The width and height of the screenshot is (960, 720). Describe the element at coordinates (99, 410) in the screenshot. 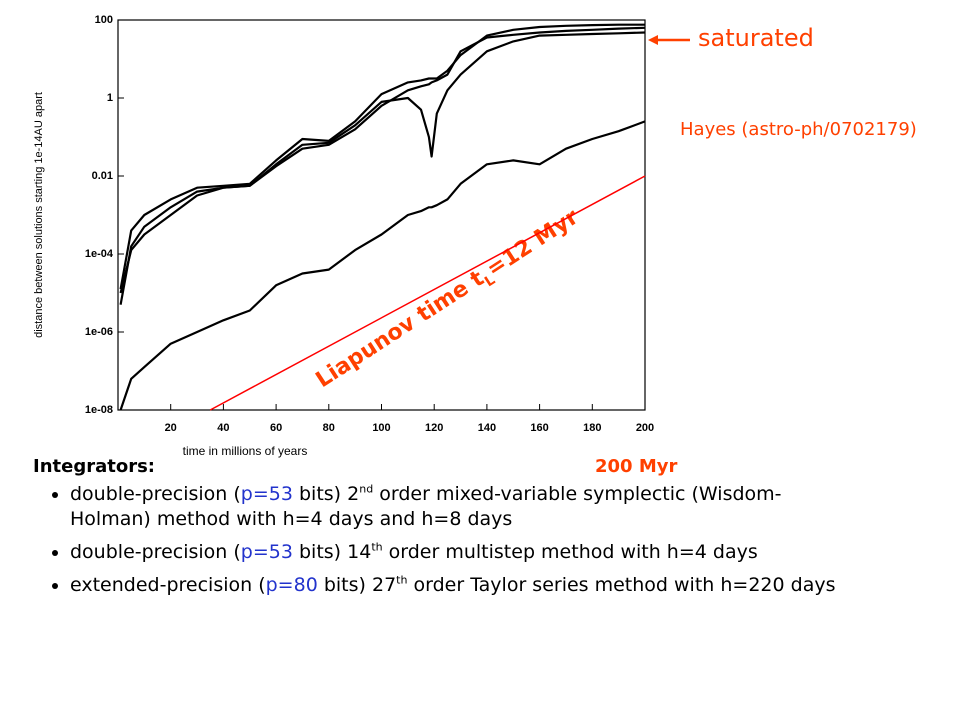

I see `y-tick-label: 1e-08` at that location.